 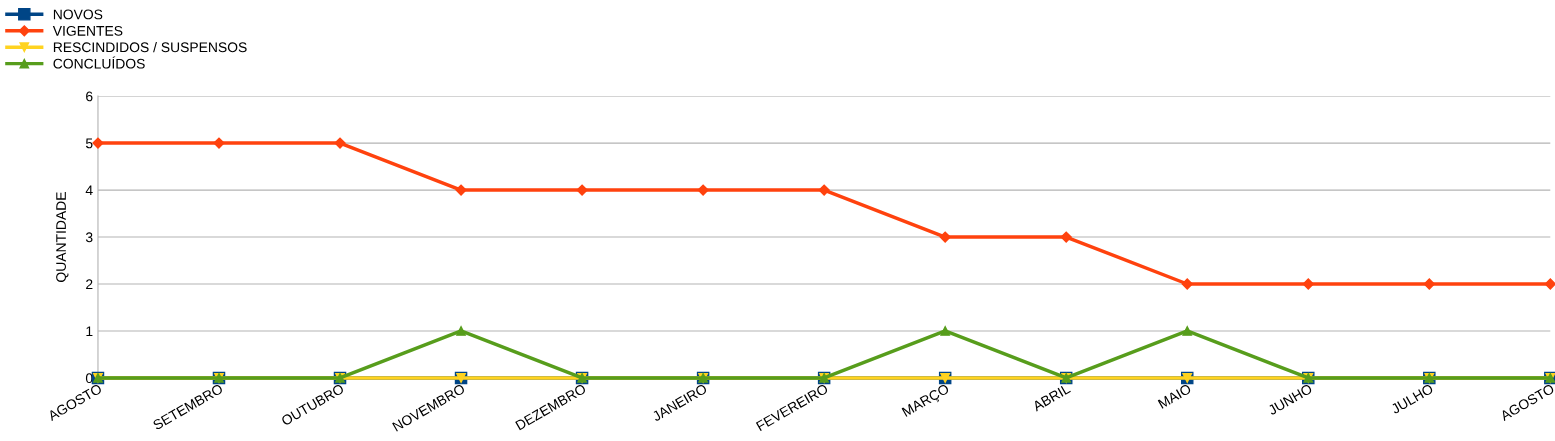 What do you see at coordinates (87, 30) in the screenshot?
I see `legend-label: VIGENTES` at bounding box center [87, 30].